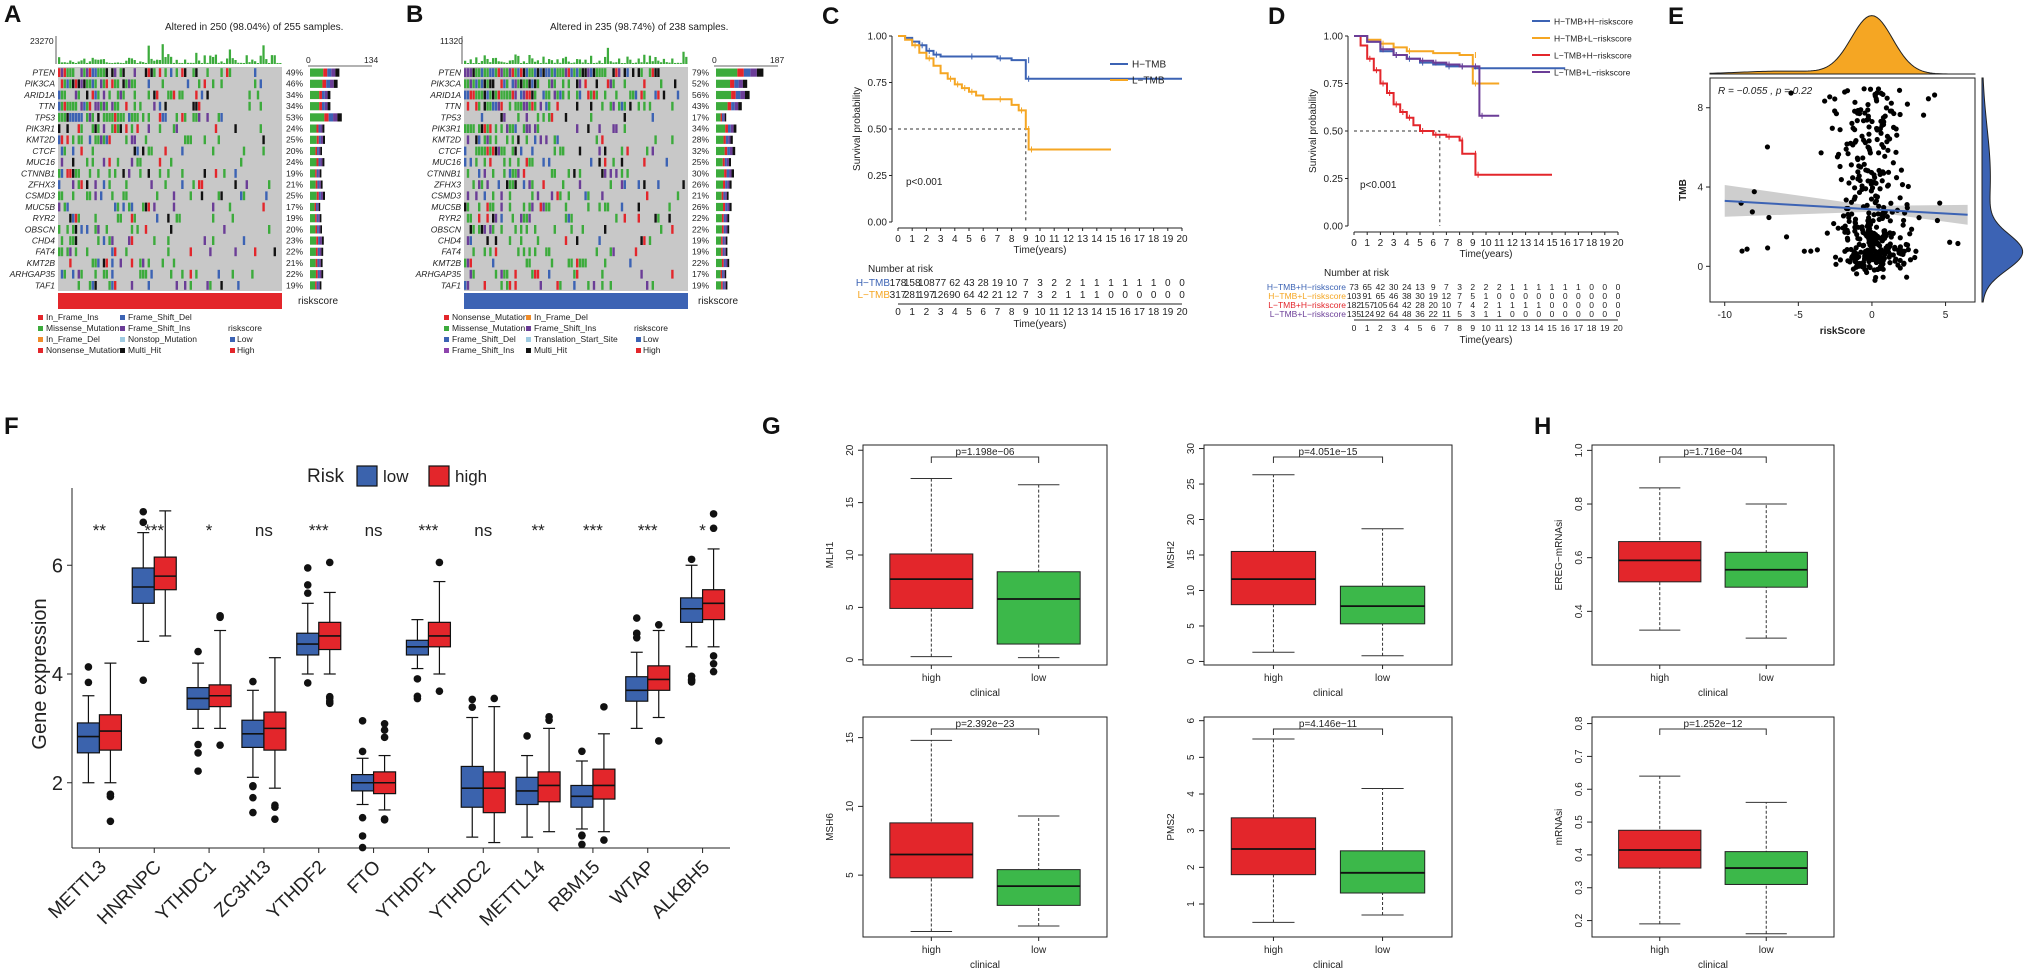  I want to click on y-tick-label: 0.6, so click(1579, 789).